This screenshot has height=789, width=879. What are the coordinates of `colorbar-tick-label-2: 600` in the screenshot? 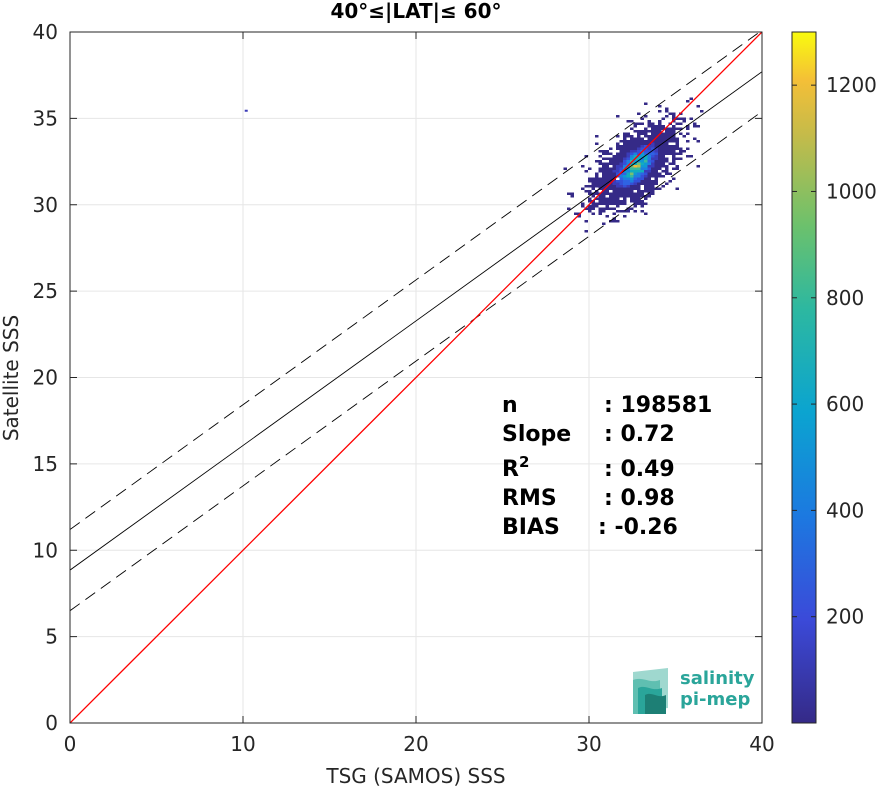 It's located at (845, 404).